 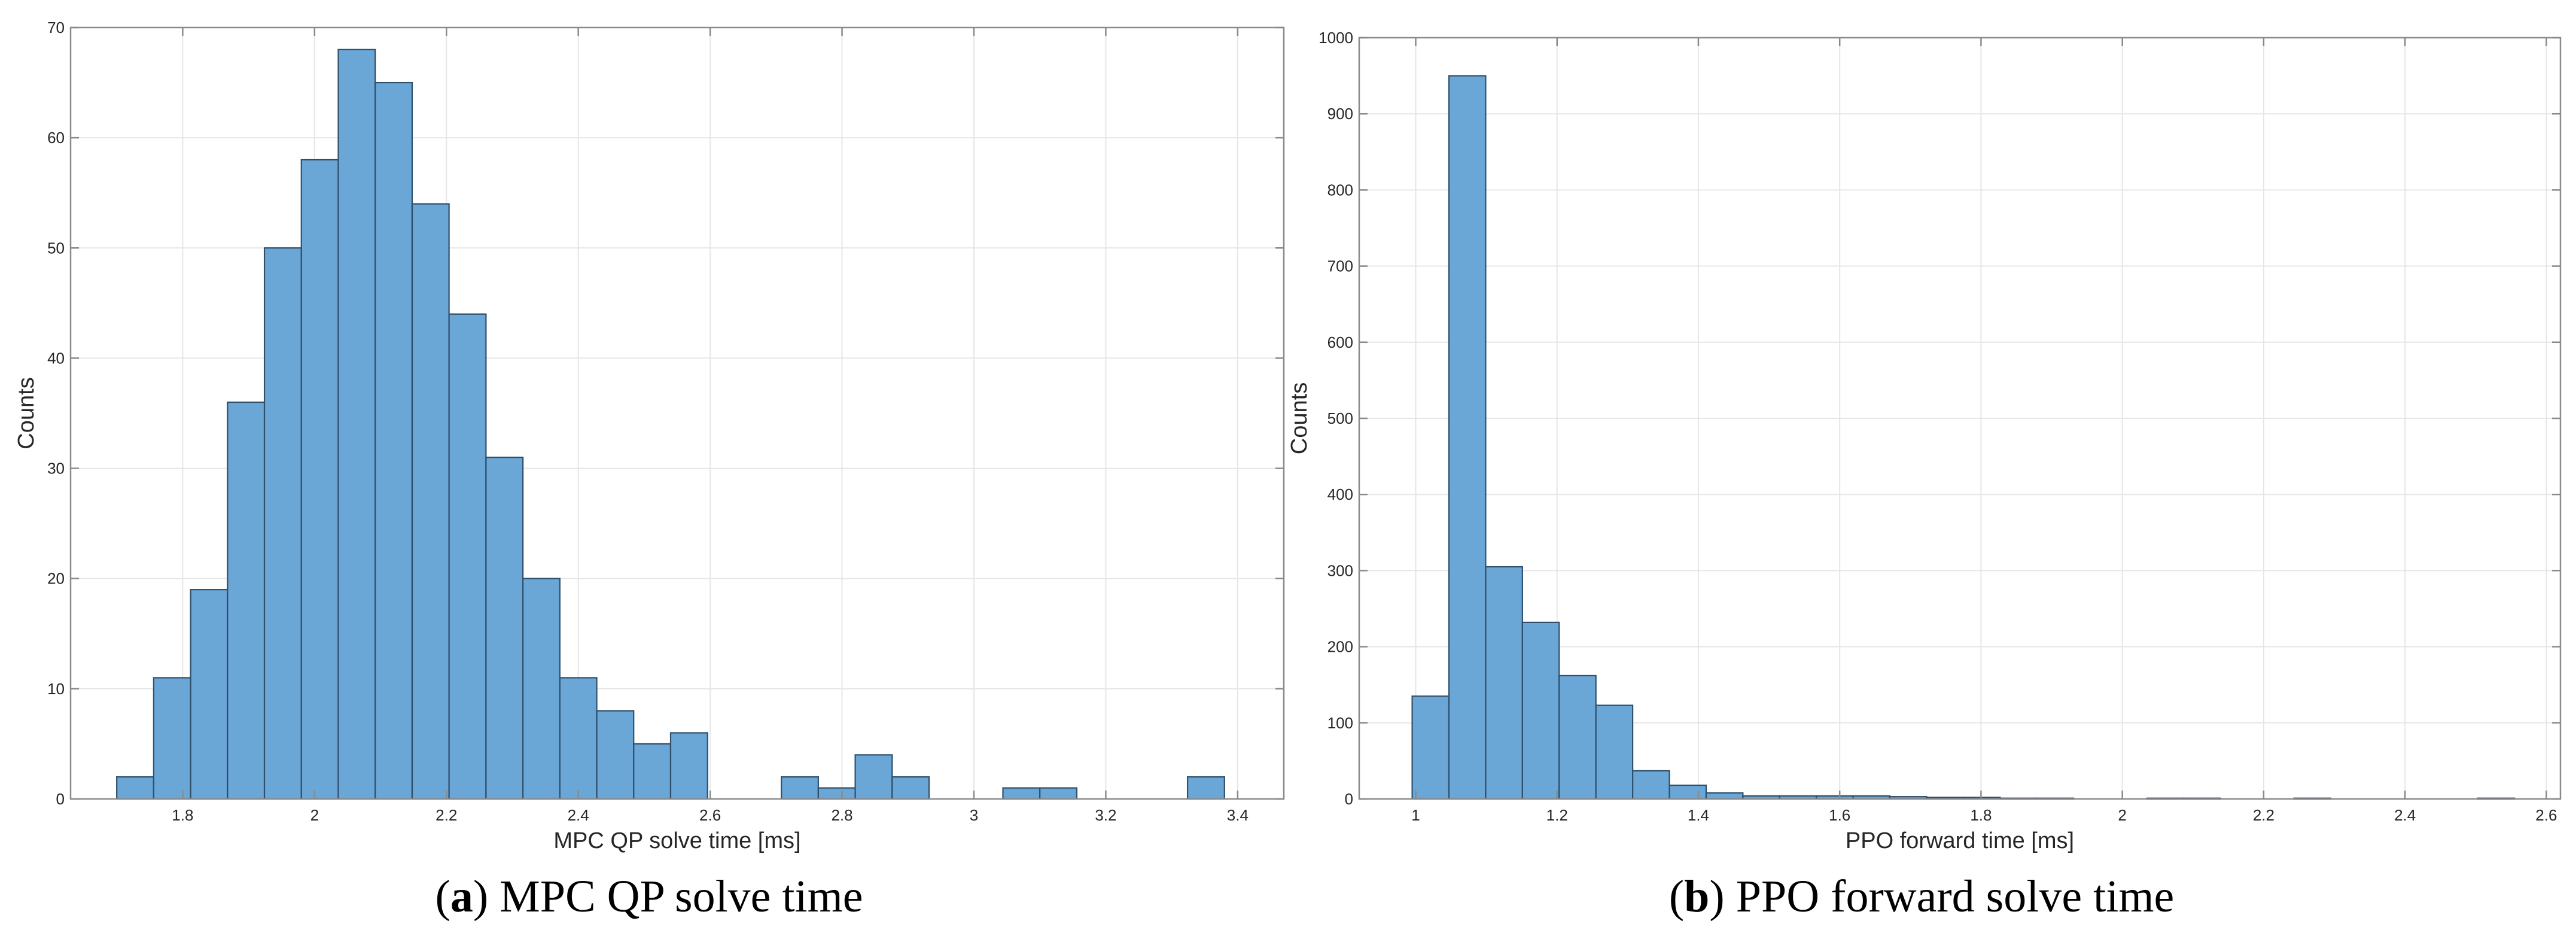 I want to click on y-tick-label: 60, so click(x=56, y=138).